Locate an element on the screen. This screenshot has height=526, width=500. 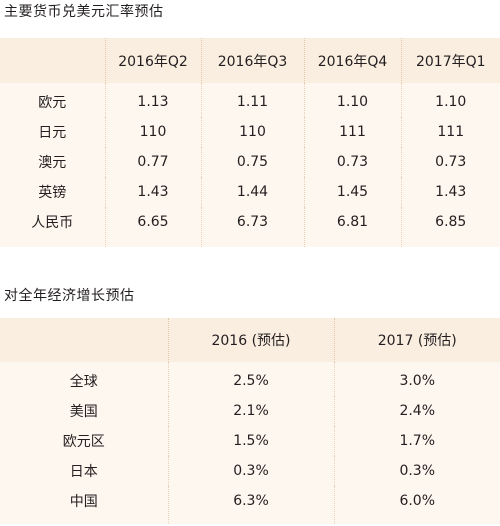
row-label: 中国 is located at coordinates (84, 505).